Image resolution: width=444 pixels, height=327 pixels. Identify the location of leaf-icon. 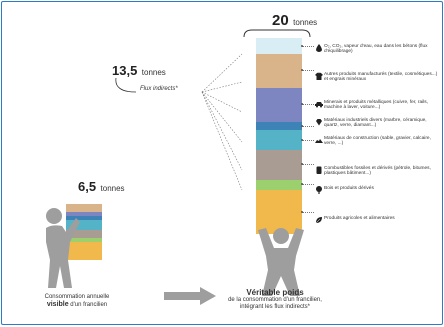
(318, 220).